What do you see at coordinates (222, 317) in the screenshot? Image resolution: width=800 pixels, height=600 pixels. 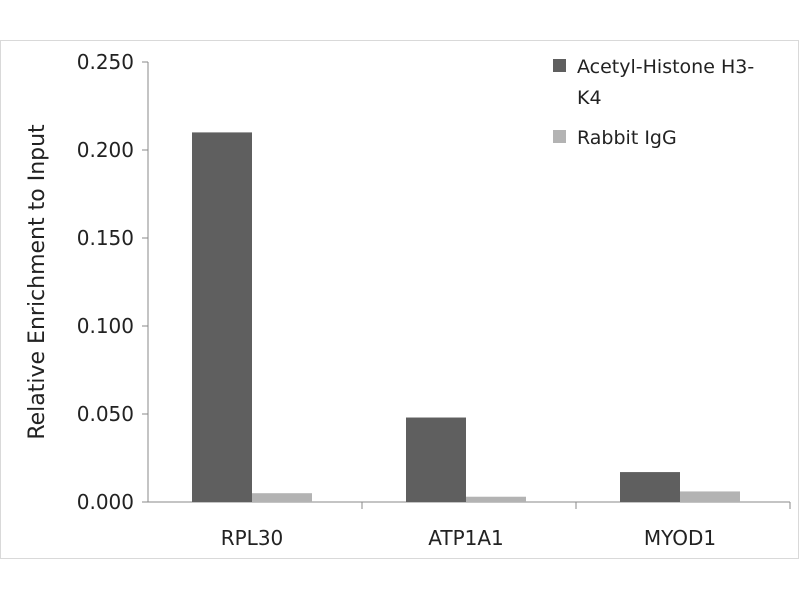 I see `bar-acetyl-histone-h3-k4-rpl30` at bounding box center [222, 317].